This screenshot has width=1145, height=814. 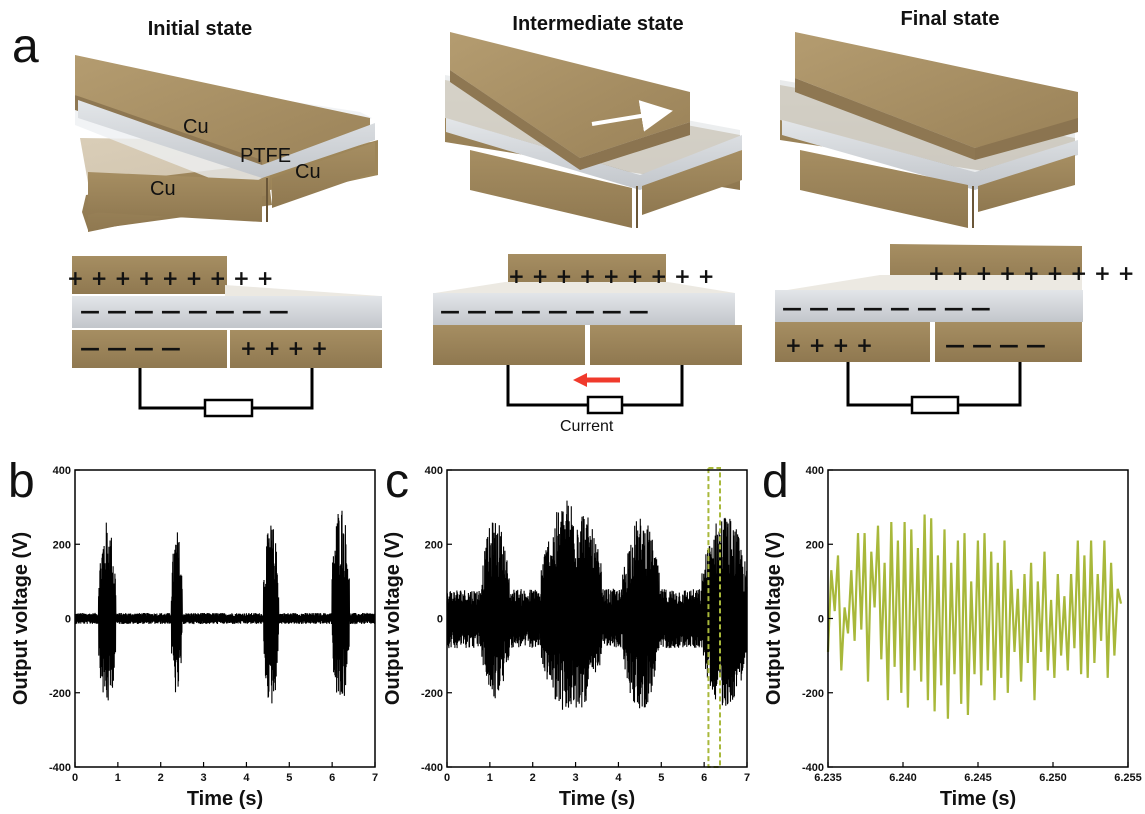 What do you see at coordinates (163, 189) in the screenshot?
I see `label-bottom-left-cu: Cu` at bounding box center [163, 189].